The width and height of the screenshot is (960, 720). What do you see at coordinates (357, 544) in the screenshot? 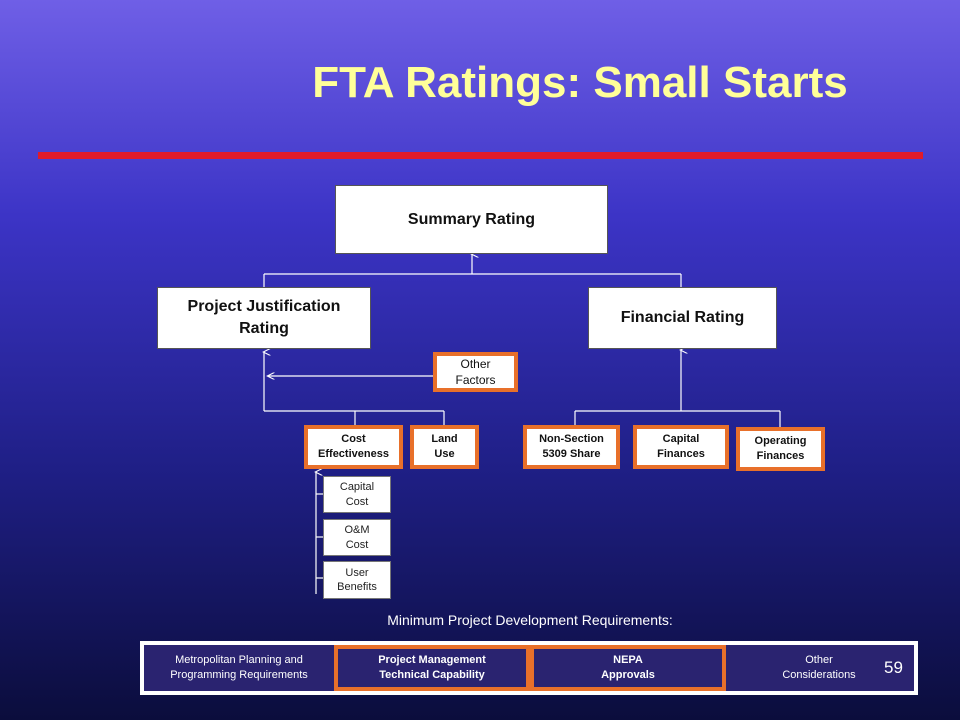
I see `om-cost-line2: Cost` at bounding box center [357, 544].